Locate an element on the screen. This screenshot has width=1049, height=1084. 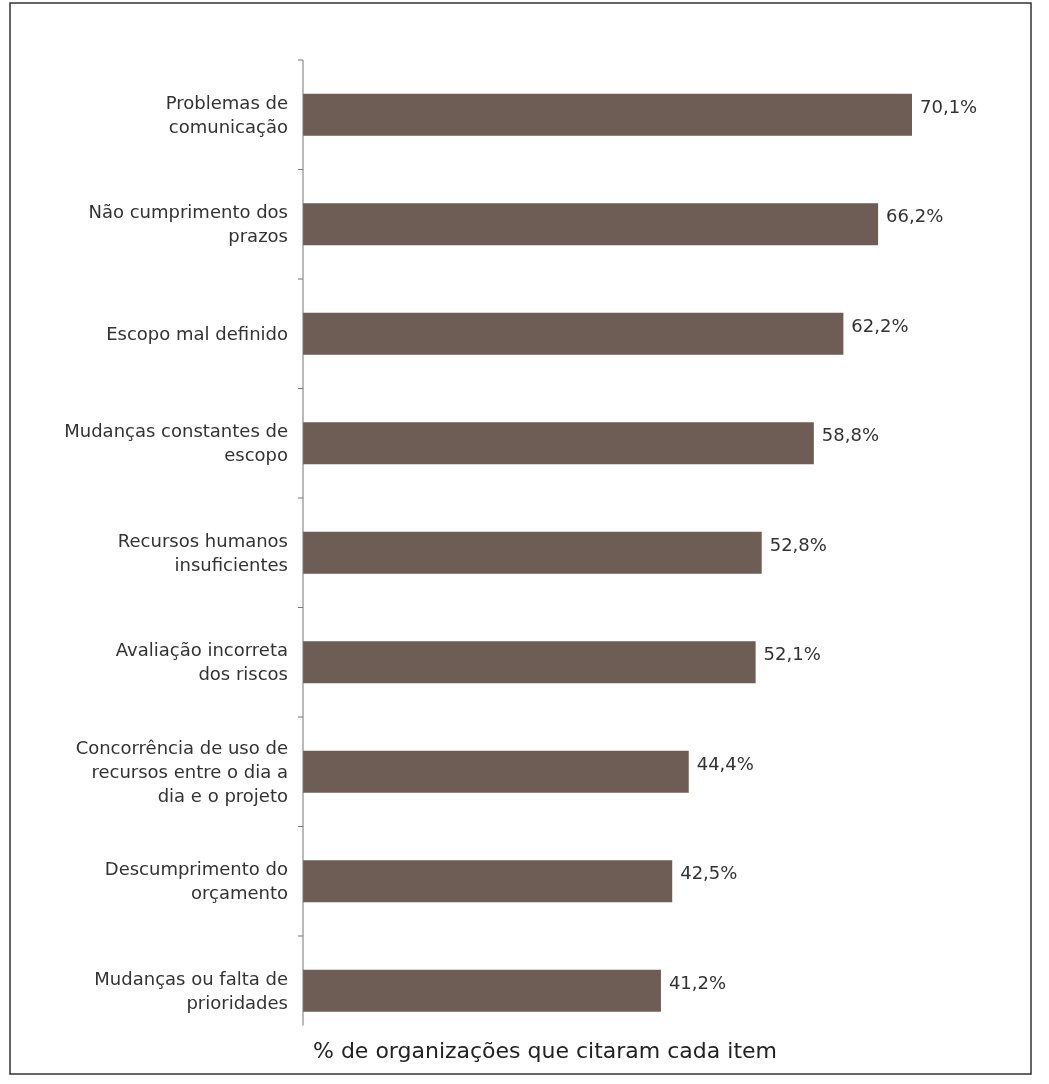
y-tick-label: Recursos humanos insuficientes is located at coordinates (202, 552).